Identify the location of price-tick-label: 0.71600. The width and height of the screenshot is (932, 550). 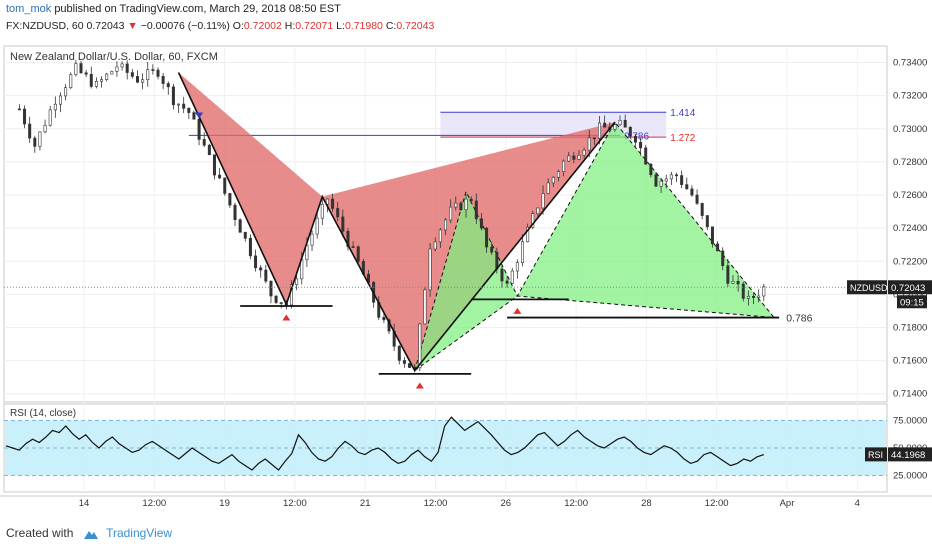
(910, 361).